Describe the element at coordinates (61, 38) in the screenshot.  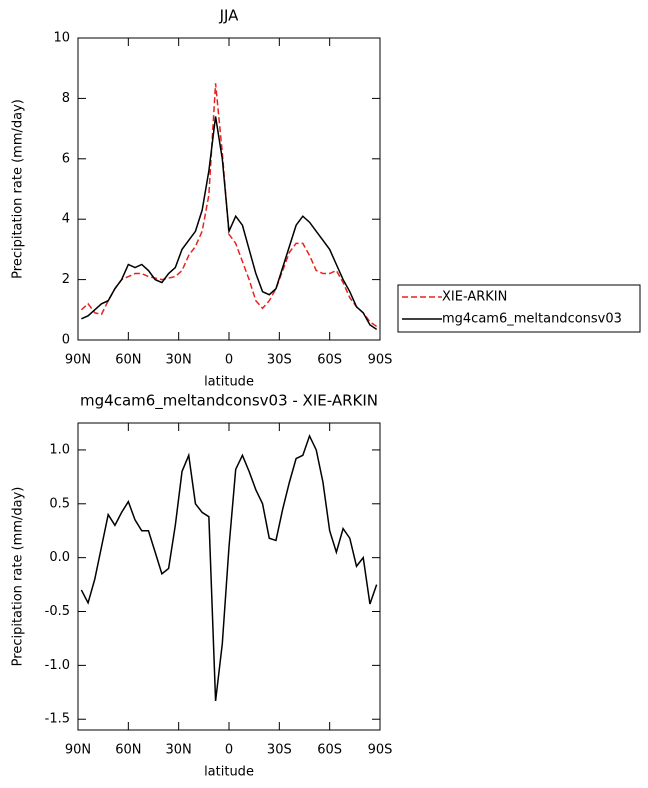
I see `y-tick-label: 10` at that location.